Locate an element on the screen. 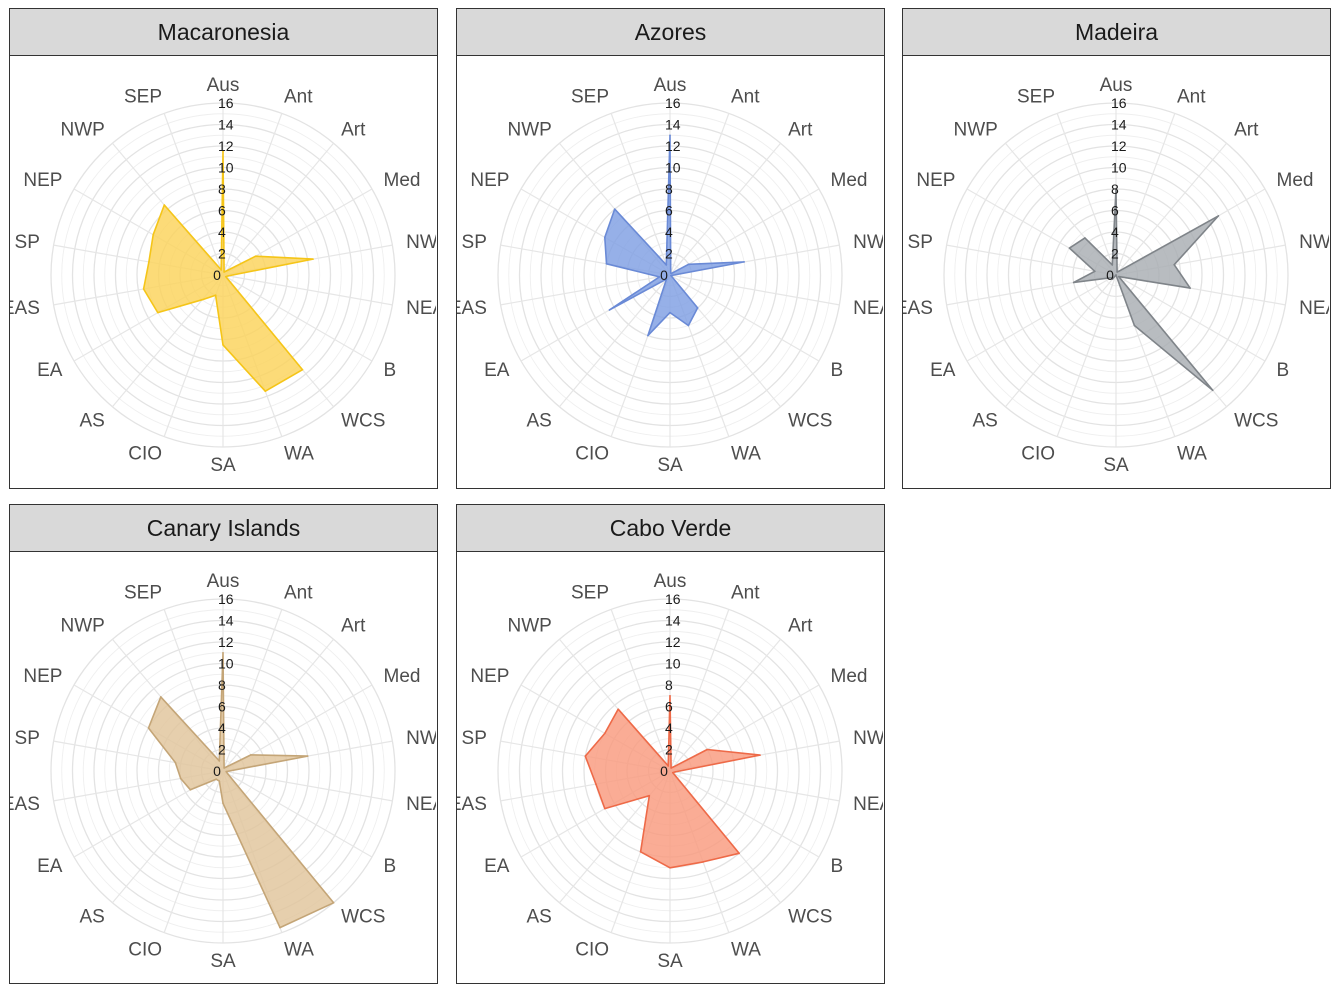 The image size is (1335, 984). category-label-wcs: WCS is located at coordinates (810, 421).